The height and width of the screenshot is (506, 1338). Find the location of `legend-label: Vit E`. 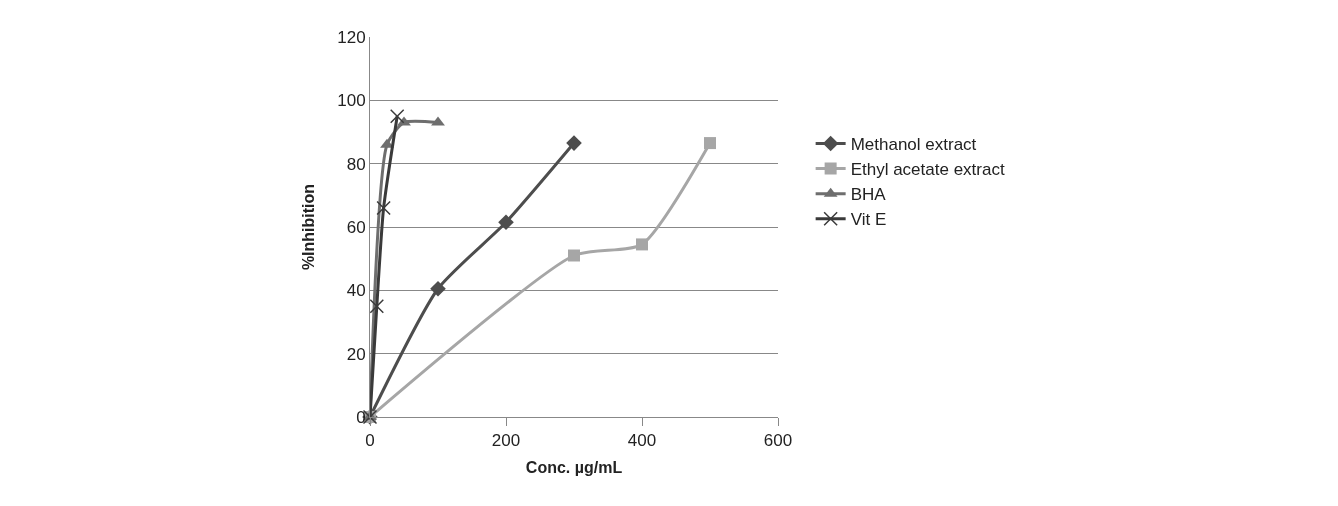

legend-label: Vit E is located at coordinates (868, 220).